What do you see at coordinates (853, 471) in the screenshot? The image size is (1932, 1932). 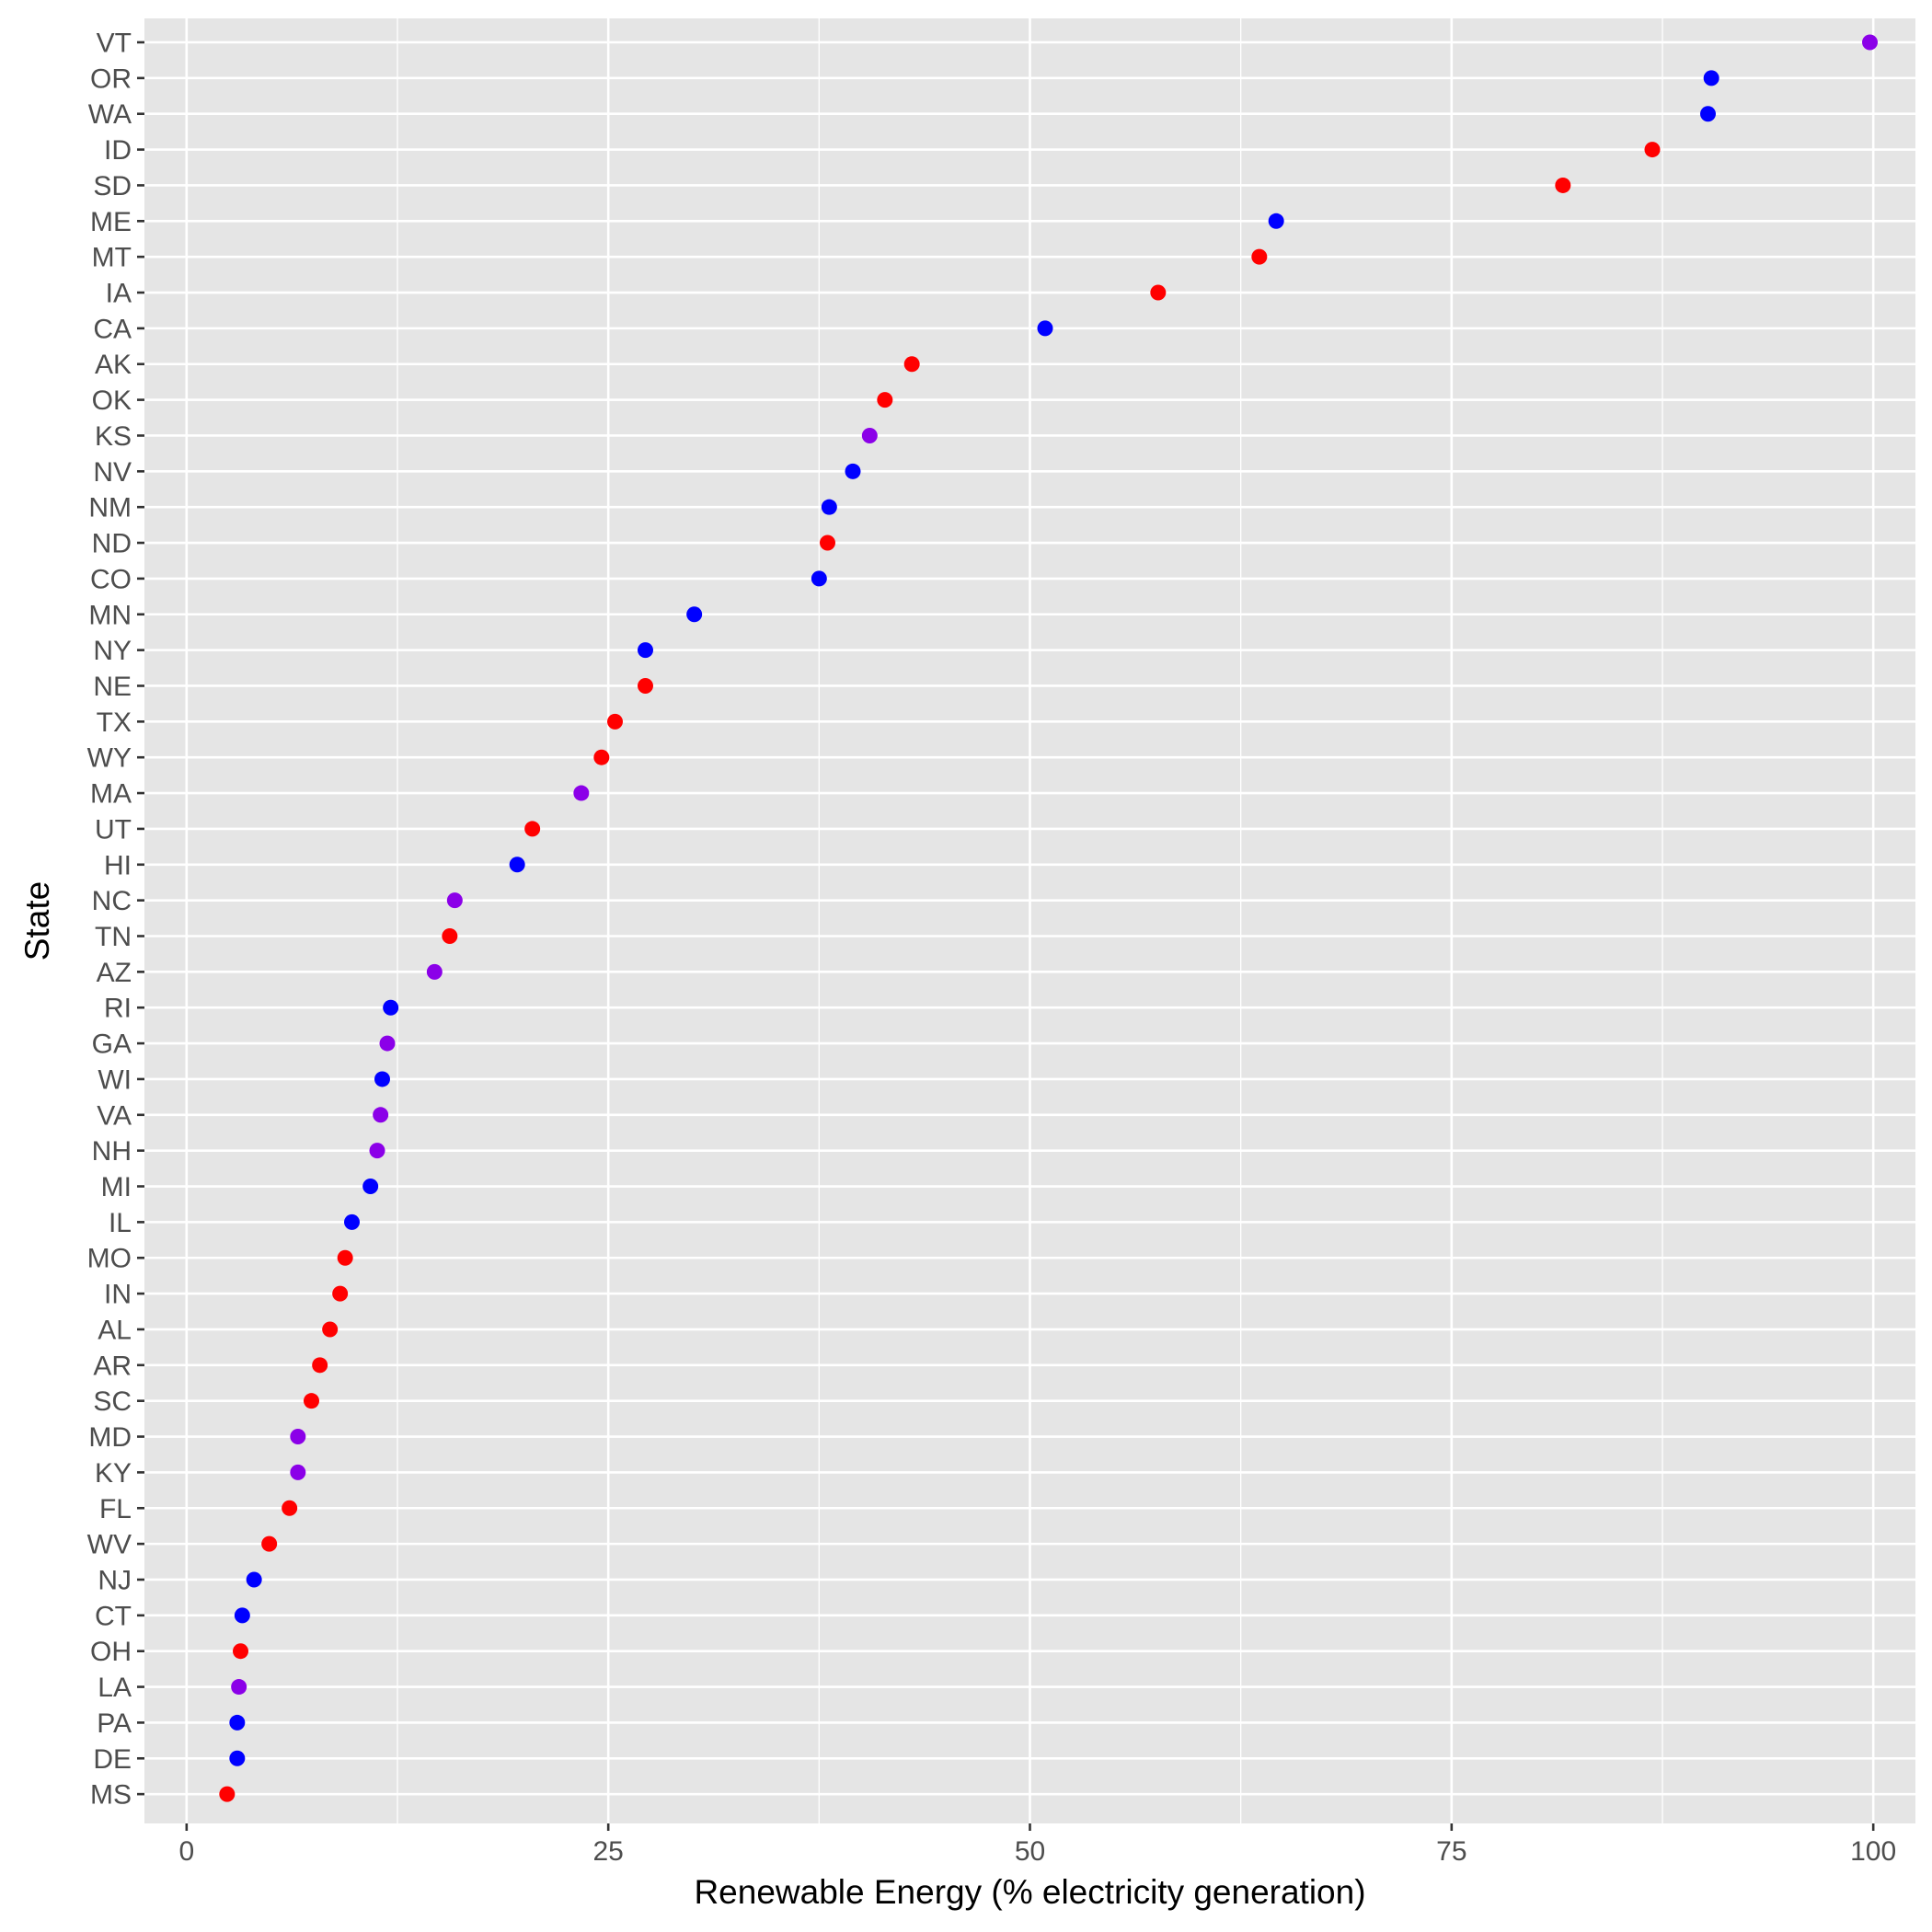 I see `data-point-nv` at bounding box center [853, 471].